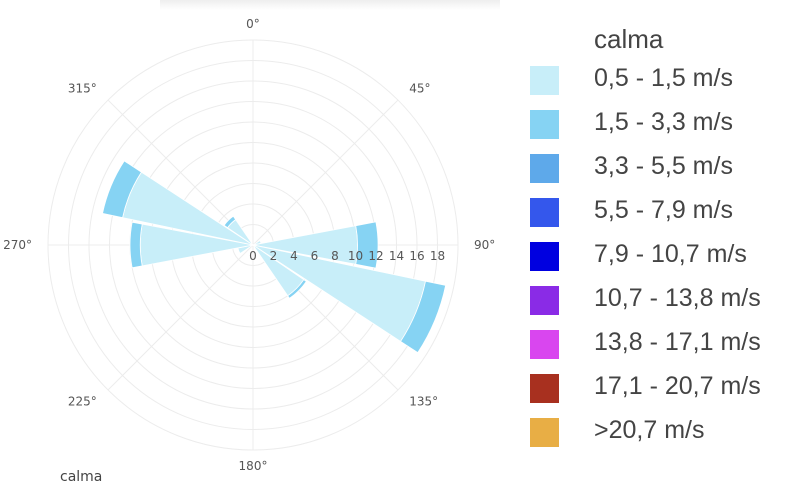 The height and width of the screenshot is (482, 791). Describe the element at coordinates (17, 245) in the screenshot. I see `angular-tick-label: 270°` at that location.